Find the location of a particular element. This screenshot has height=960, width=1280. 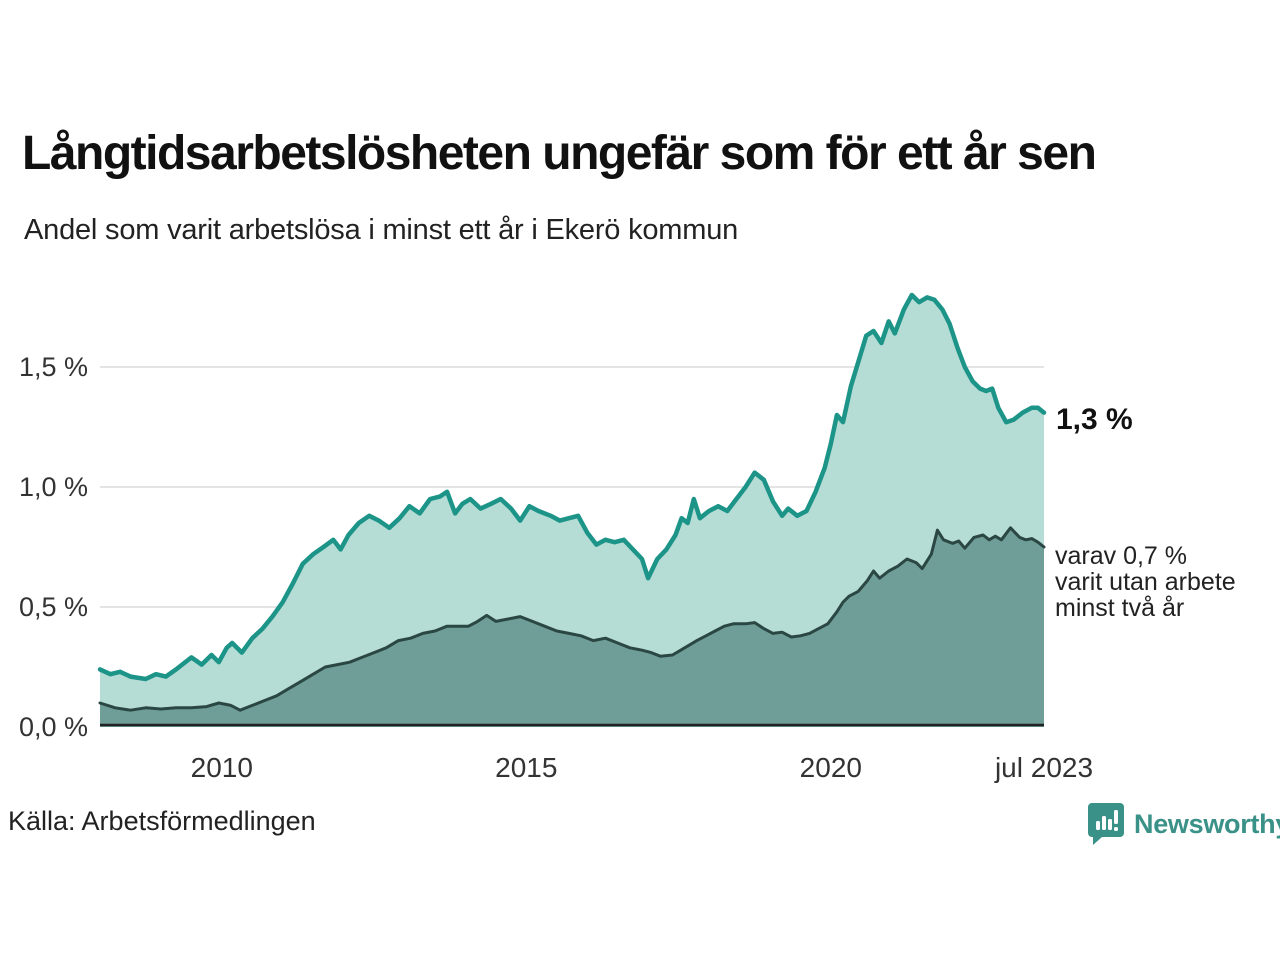

x-axis-tick-label: 2015 is located at coordinates (526, 767).